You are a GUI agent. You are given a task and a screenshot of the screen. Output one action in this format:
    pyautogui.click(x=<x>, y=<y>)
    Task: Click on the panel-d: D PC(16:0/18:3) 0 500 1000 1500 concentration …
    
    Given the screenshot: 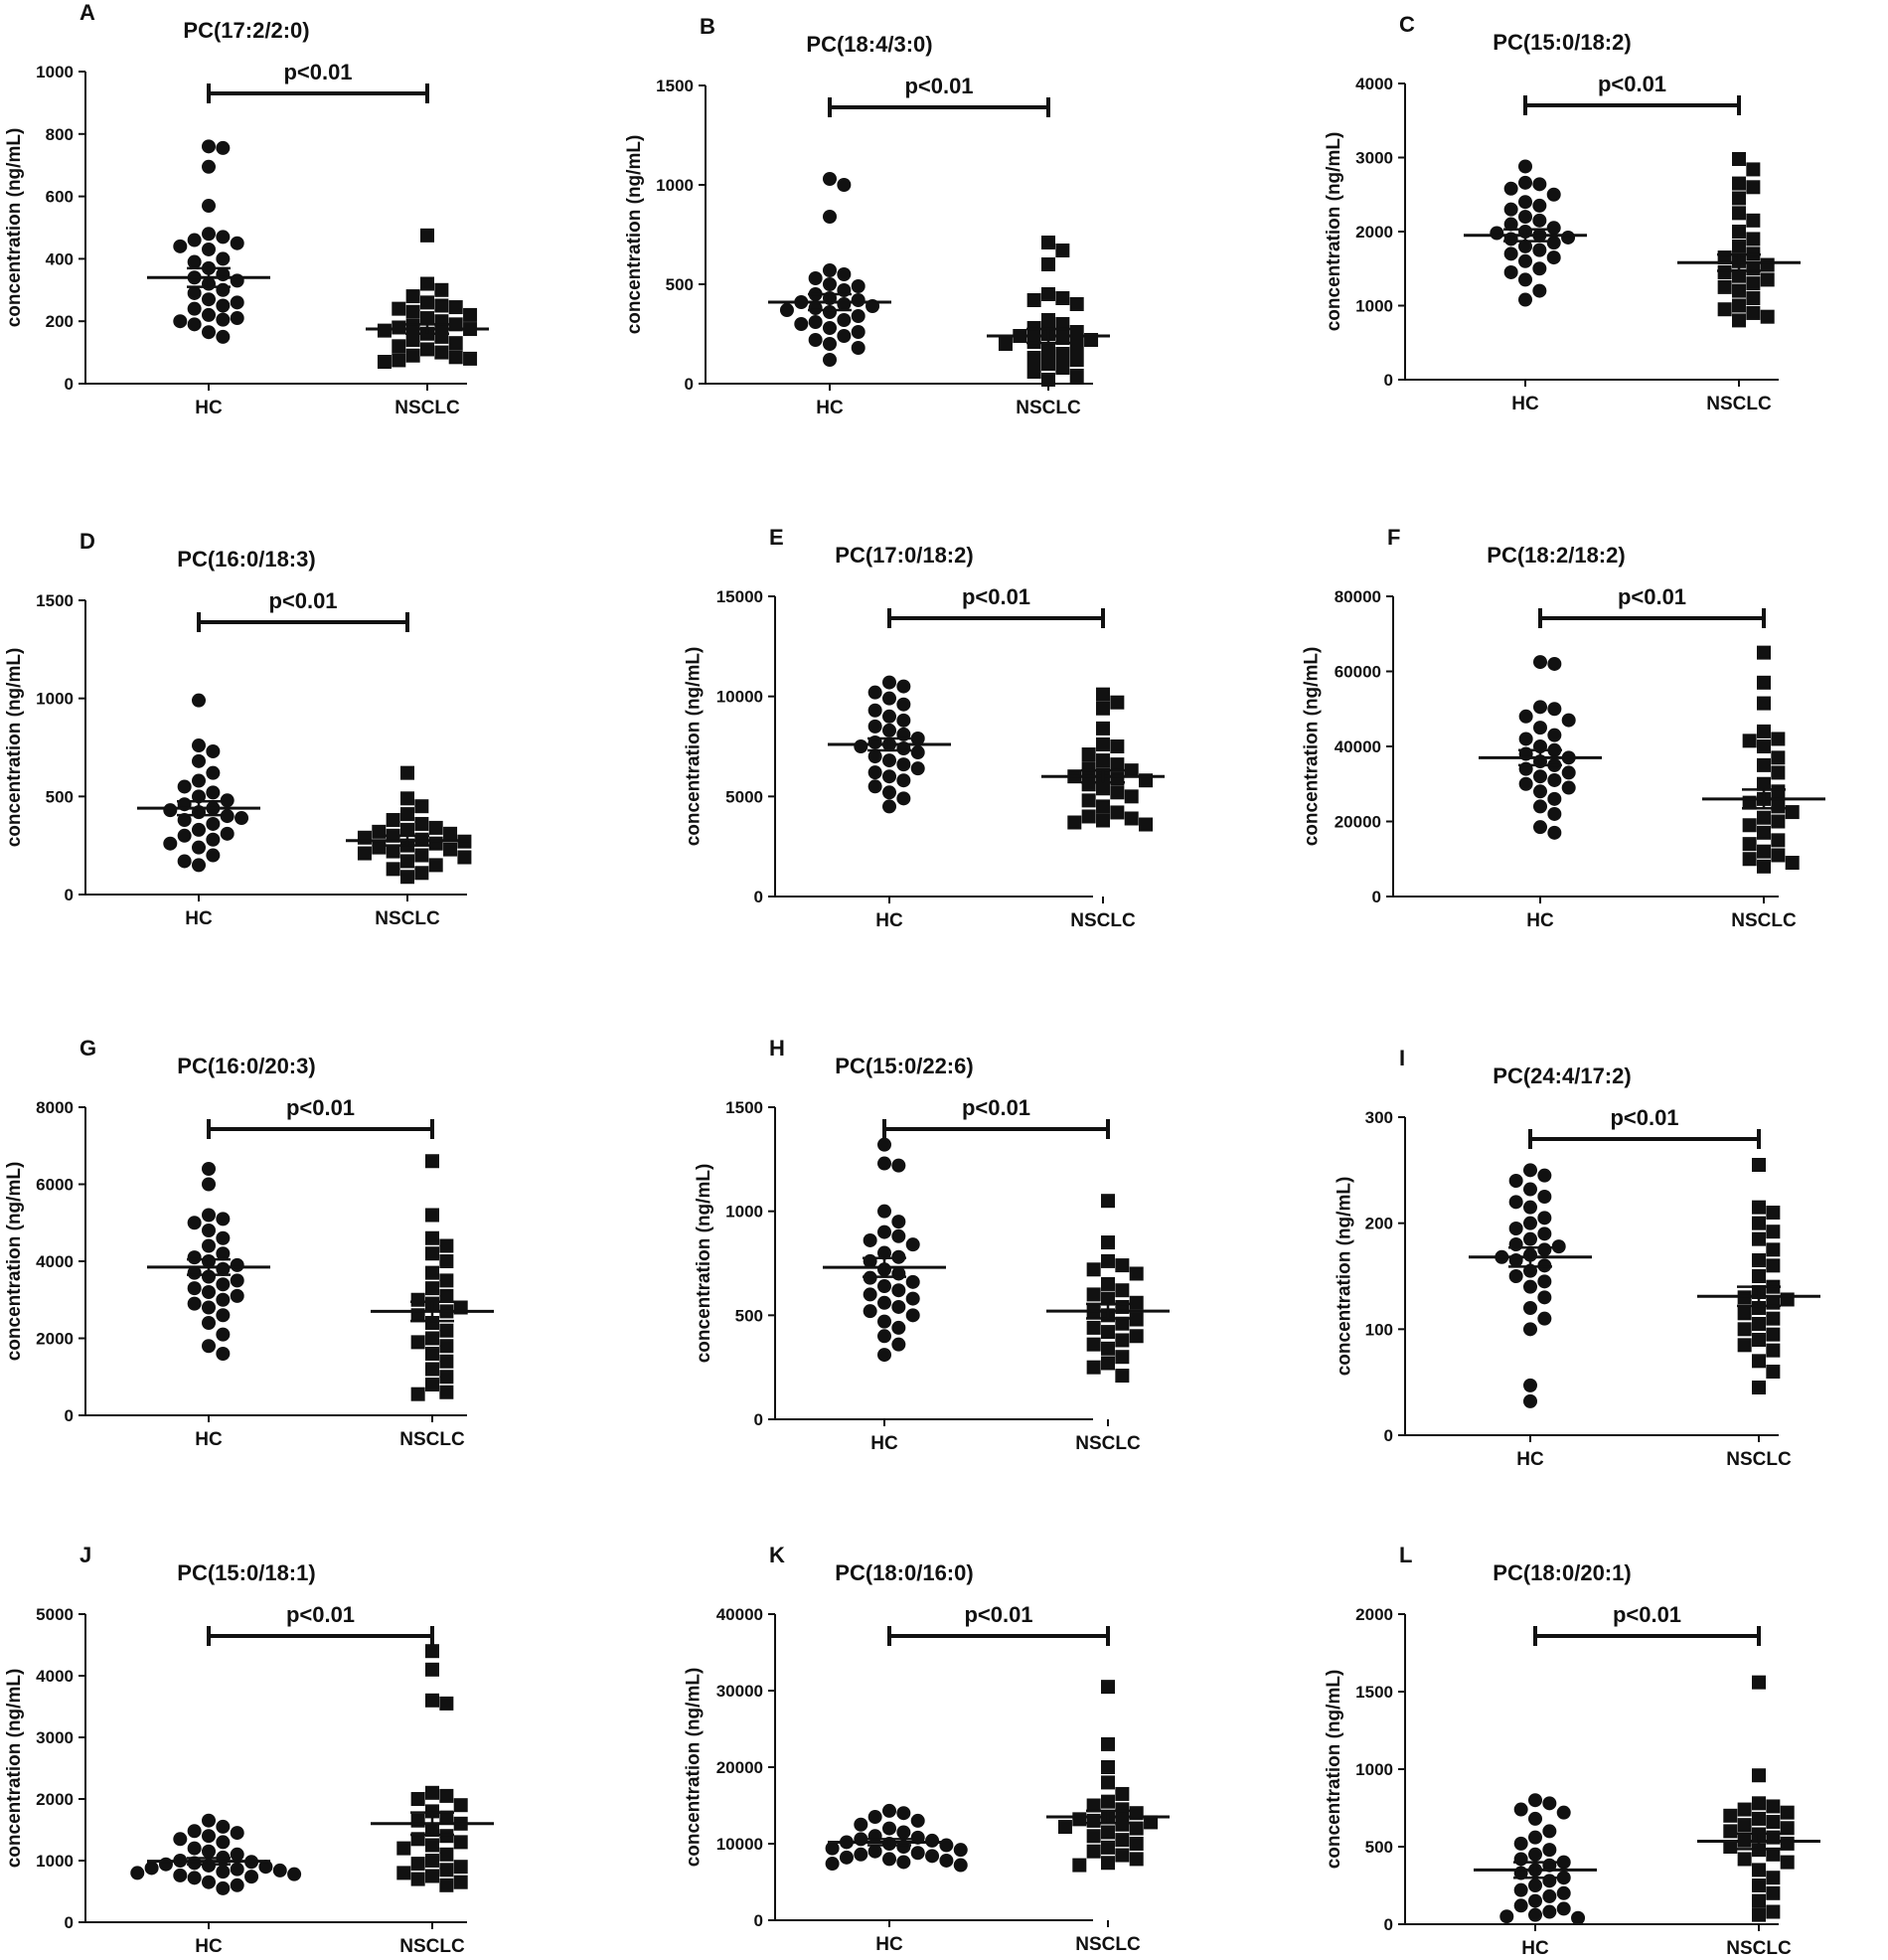 What is the action you would take?
    pyautogui.click(x=238, y=729)
    